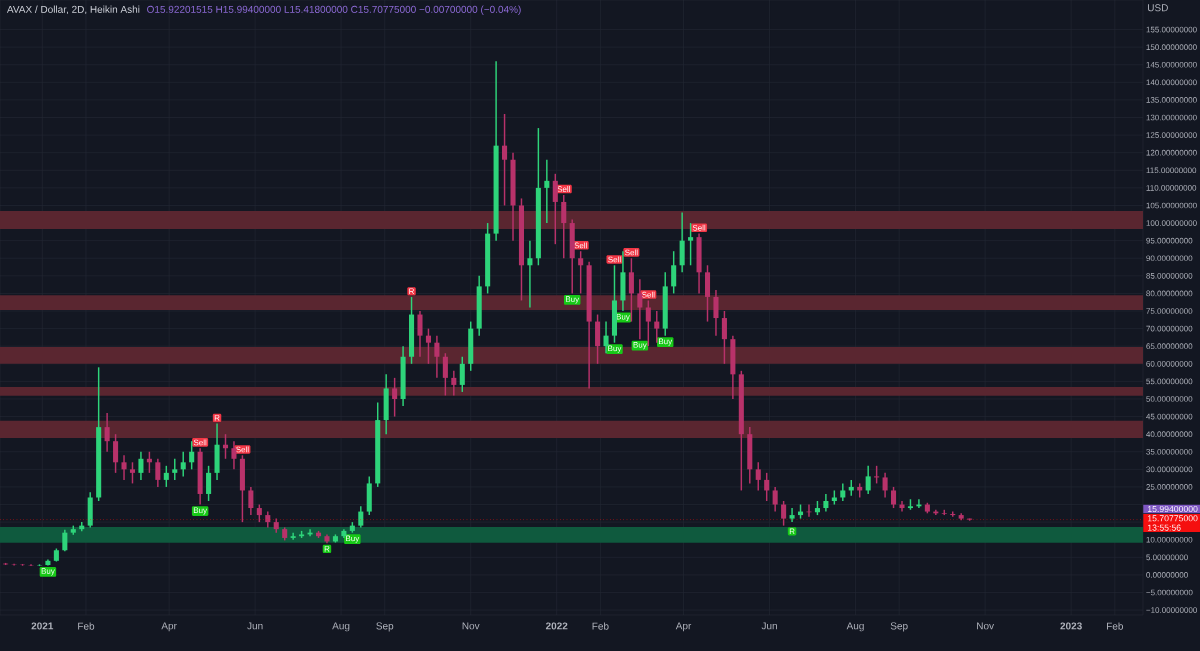 The width and height of the screenshot is (1200, 651). What do you see at coordinates (1169, 434) in the screenshot?
I see `y-tick-label: 40.00000000` at bounding box center [1169, 434].